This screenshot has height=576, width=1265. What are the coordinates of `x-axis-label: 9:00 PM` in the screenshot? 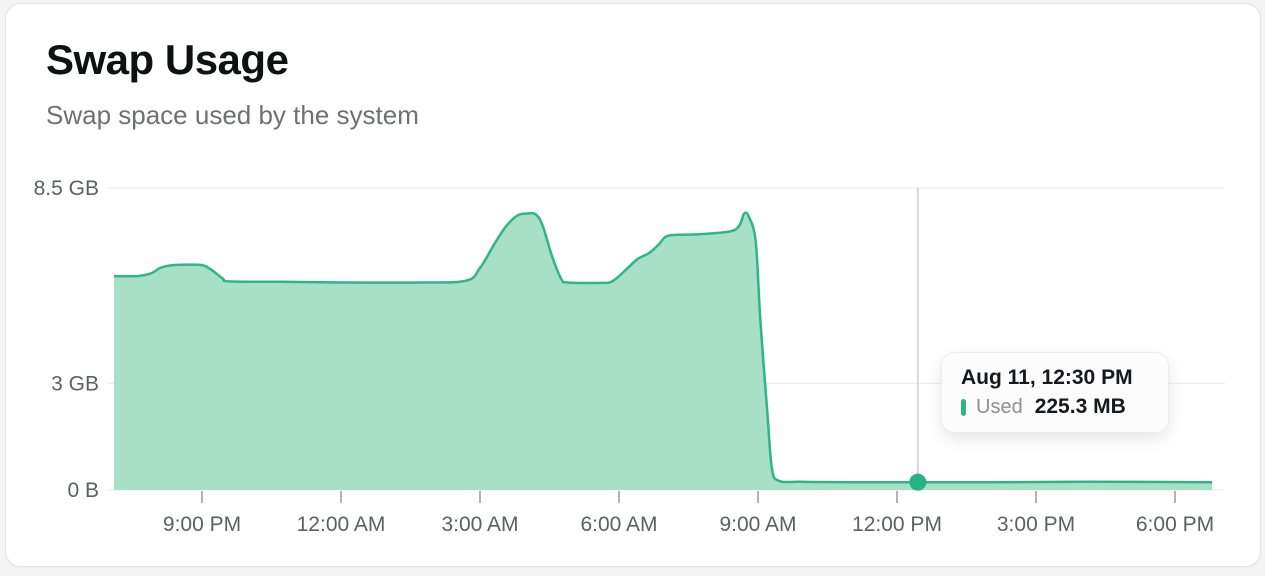 It's located at (202, 524).